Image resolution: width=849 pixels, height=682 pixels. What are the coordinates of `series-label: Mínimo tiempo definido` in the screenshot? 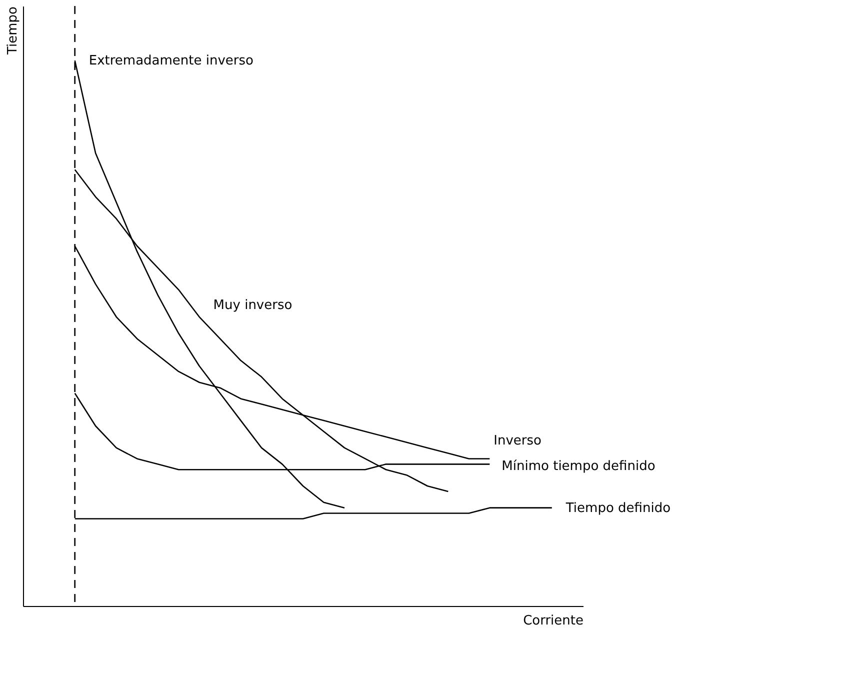 It's located at (579, 466).